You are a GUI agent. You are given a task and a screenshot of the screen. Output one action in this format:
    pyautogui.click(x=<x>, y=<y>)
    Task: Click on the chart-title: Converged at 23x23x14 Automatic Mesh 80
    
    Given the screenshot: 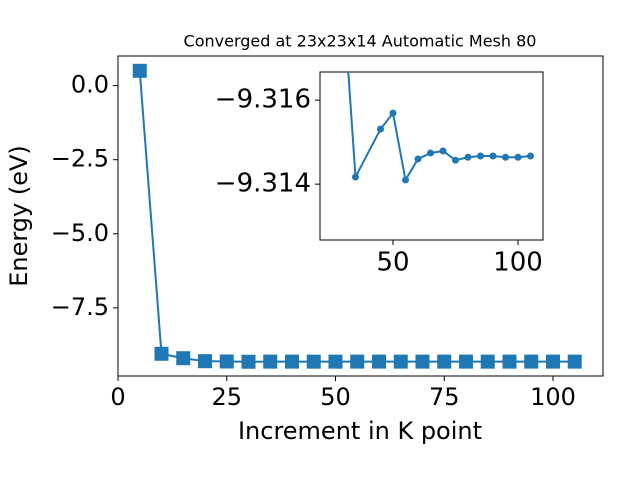 What is the action you would take?
    pyautogui.click(x=360, y=41)
    